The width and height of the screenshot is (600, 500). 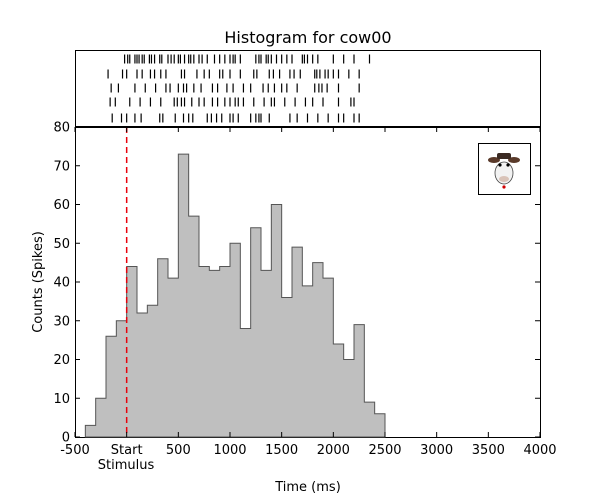 I want to click on y-tick-label: 10, so click(x=61, y=399).